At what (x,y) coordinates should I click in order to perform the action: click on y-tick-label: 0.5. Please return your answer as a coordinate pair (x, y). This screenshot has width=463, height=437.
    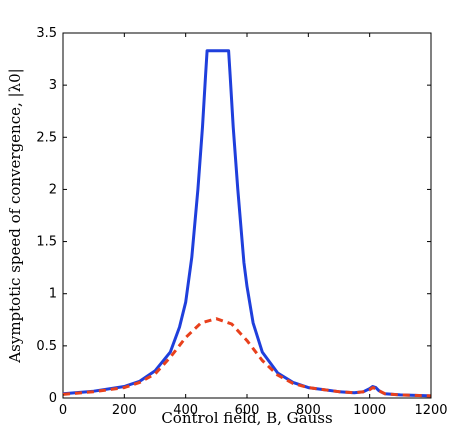
    Looking at the image, I should click on (46, 346).